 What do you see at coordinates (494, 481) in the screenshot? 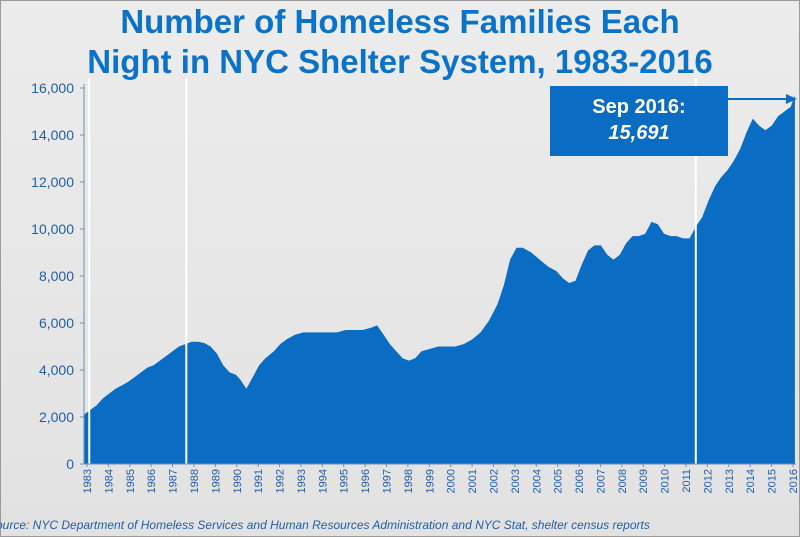
I see `x-tick-label-19: 2002` at bounding box center [494, 481].